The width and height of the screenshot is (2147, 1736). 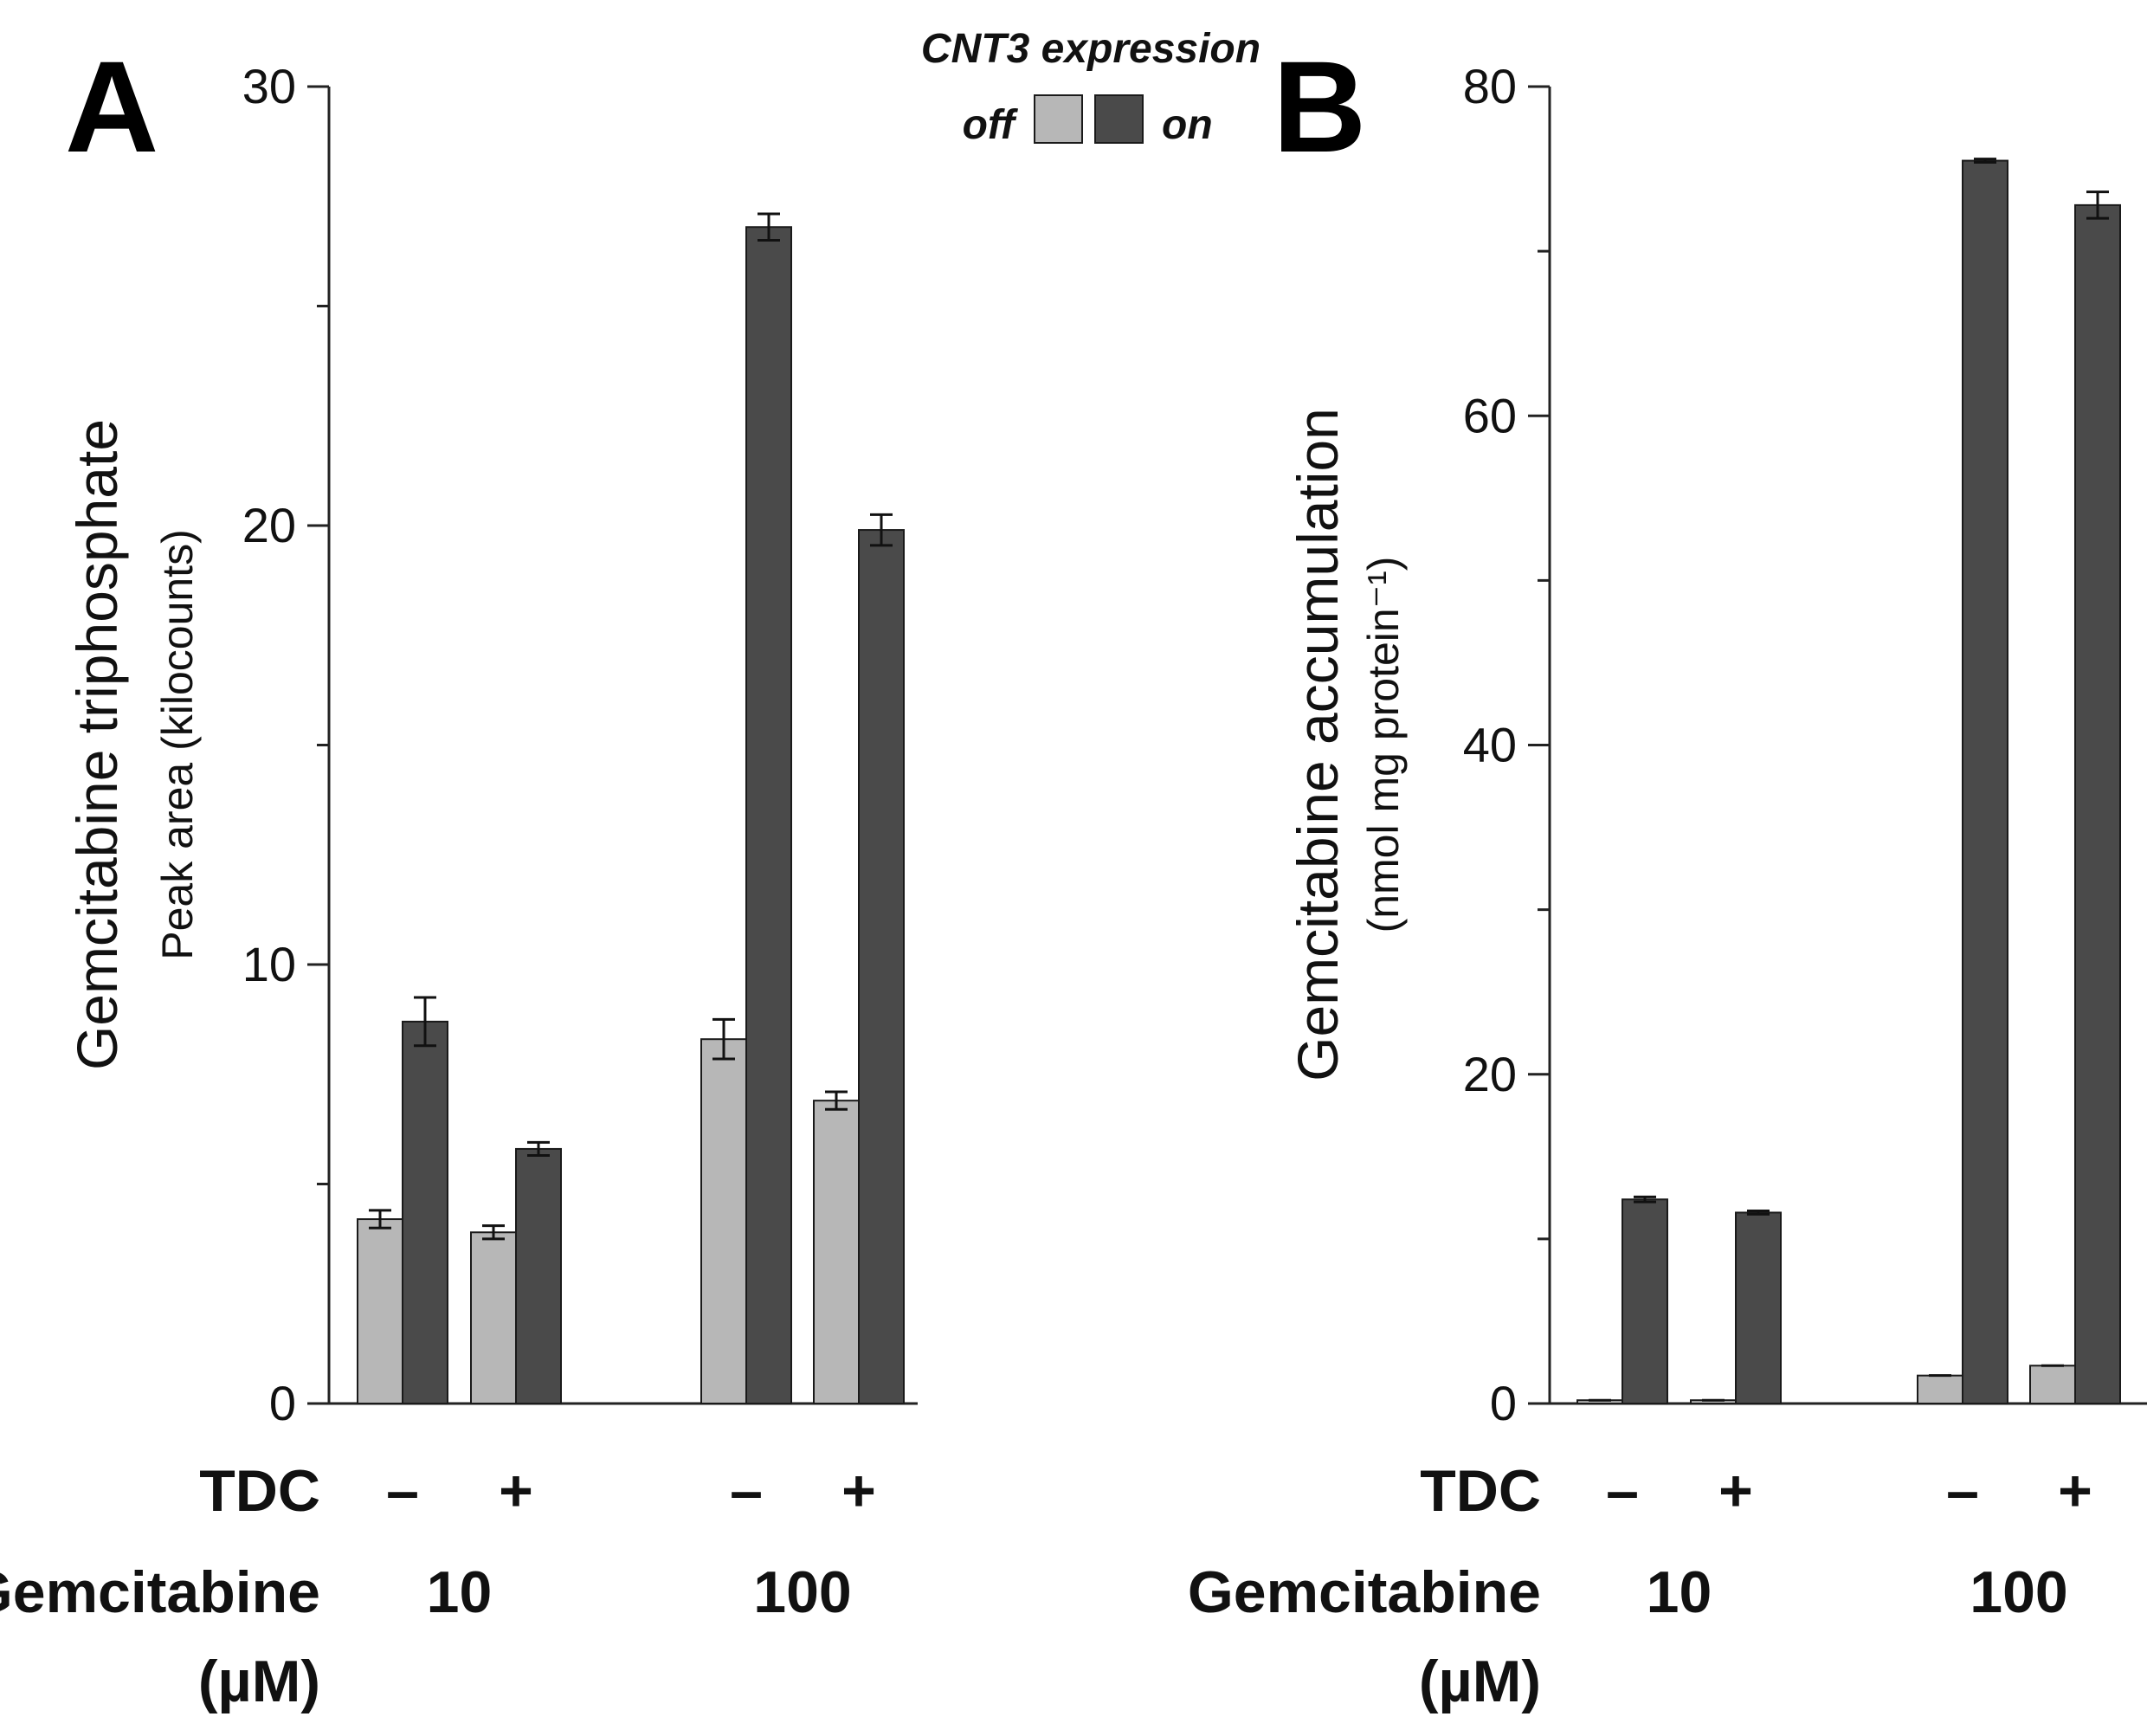 I want to click on tdc-sign-a-3: –, so click(x=747, y=1491).